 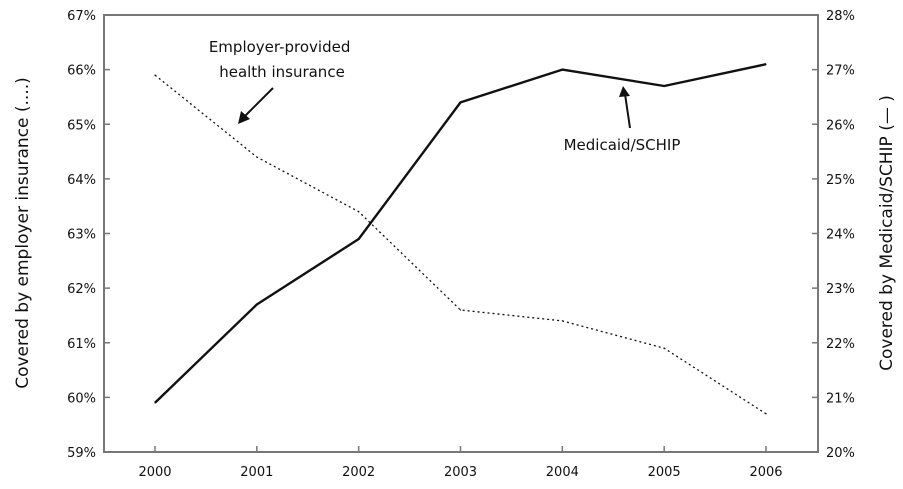 What do you see at coordinates (840, 344) in the screenshot?
I see `right-tick-label: 22%` at bounding box center [840, 344].